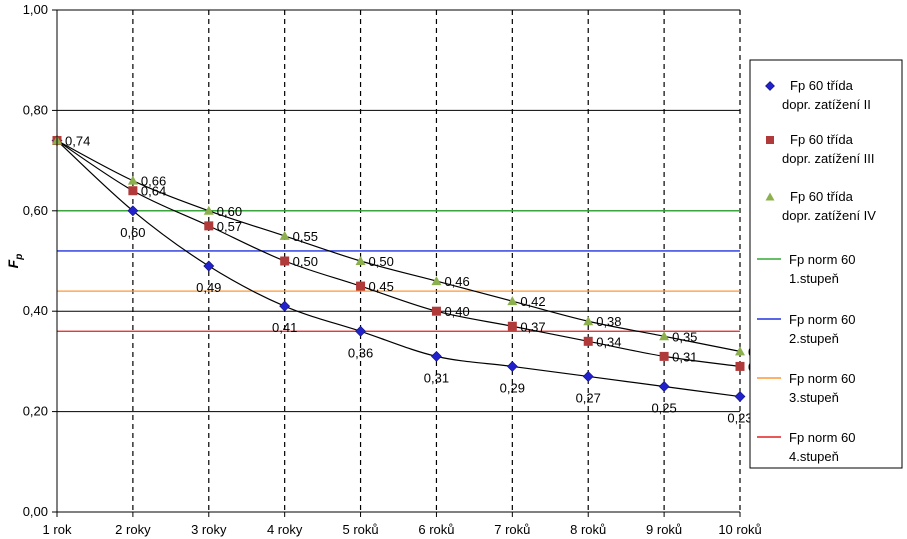 The image size is (907, 539). What do you see at coordinates (153, 191) in the screenshot?
I see `data-label: 0,64` at bounding box center [153, 191].